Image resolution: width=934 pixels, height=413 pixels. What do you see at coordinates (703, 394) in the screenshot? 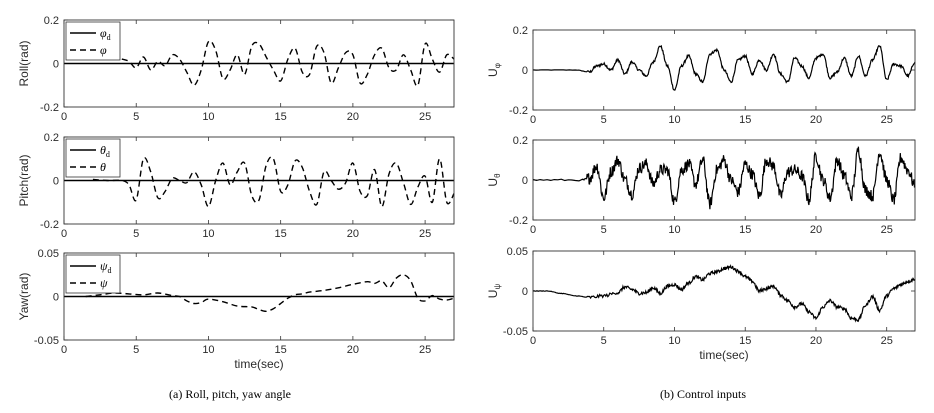
I see `caption-right: (b) Control inputs` at bounding box center [703, 394].